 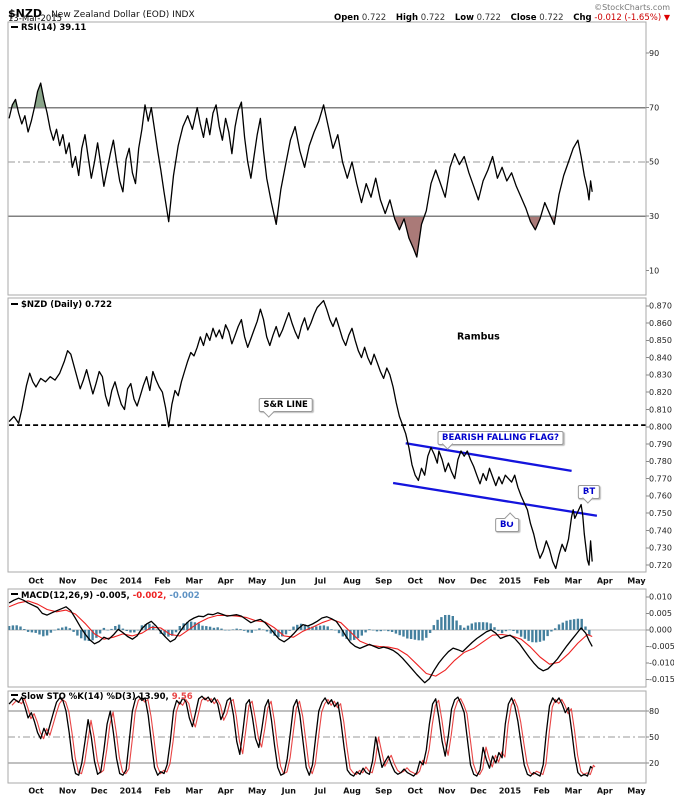 I want to click on sto-legend: Slow STO %K(14) %D(3) 13.90, 9.56, so click(x=102, y=697).